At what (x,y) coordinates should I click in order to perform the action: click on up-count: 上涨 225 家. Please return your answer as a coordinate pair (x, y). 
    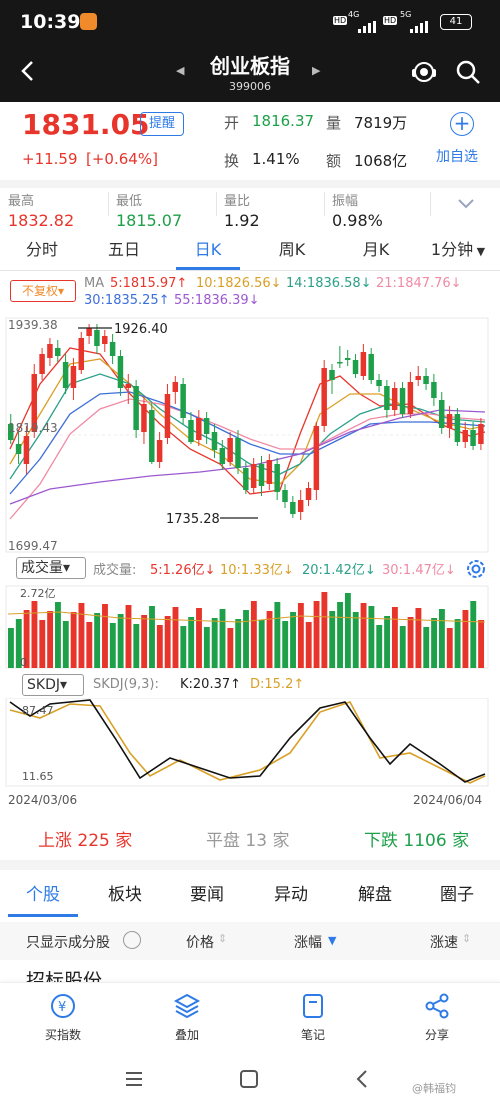
    Looking at the image, I should click on (85, 841).